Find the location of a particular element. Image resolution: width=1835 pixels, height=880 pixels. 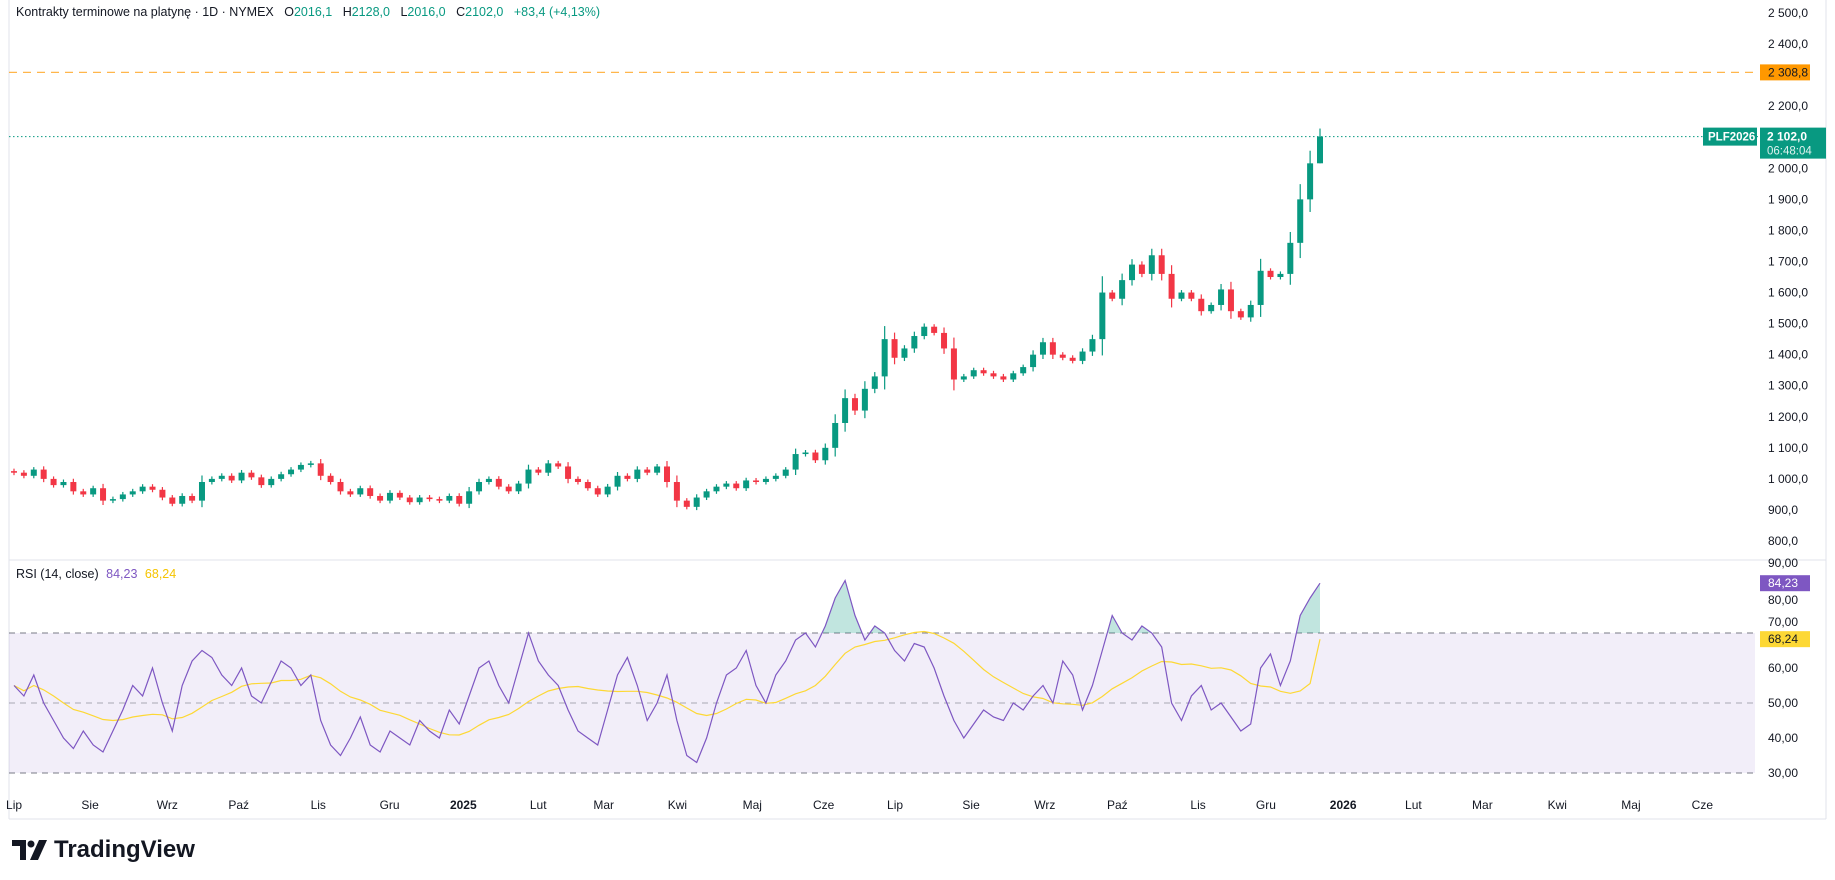

rsi-legend: RSI (14, close) 84,23 68,24 is located at coordinates (96, 574).